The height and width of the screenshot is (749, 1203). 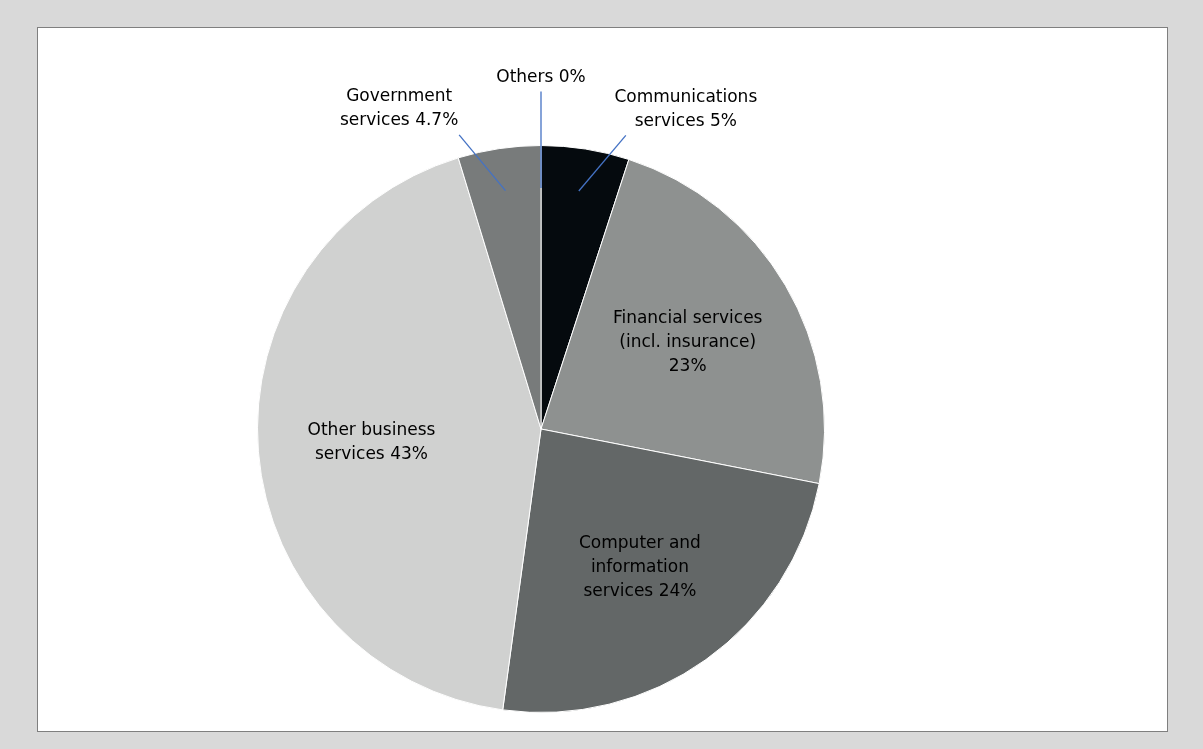 I want to click on slice-label: Other business services 43%, so click(x=371, y=441).